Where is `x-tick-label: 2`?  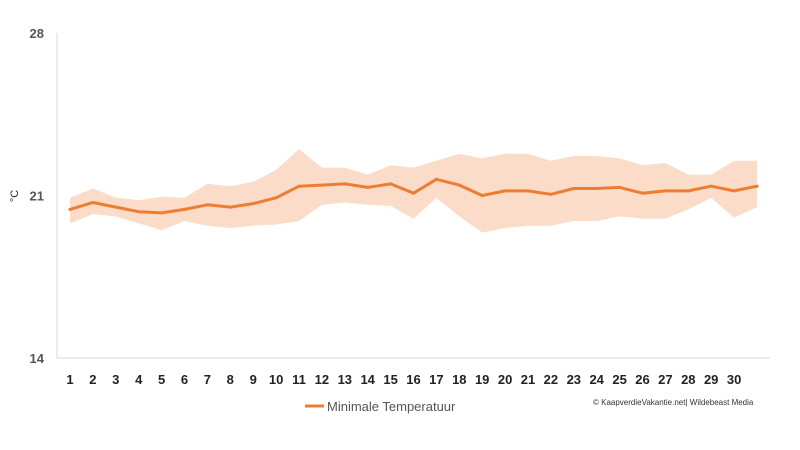 x-tick-label: 2 is located at coordinates (92, 379).